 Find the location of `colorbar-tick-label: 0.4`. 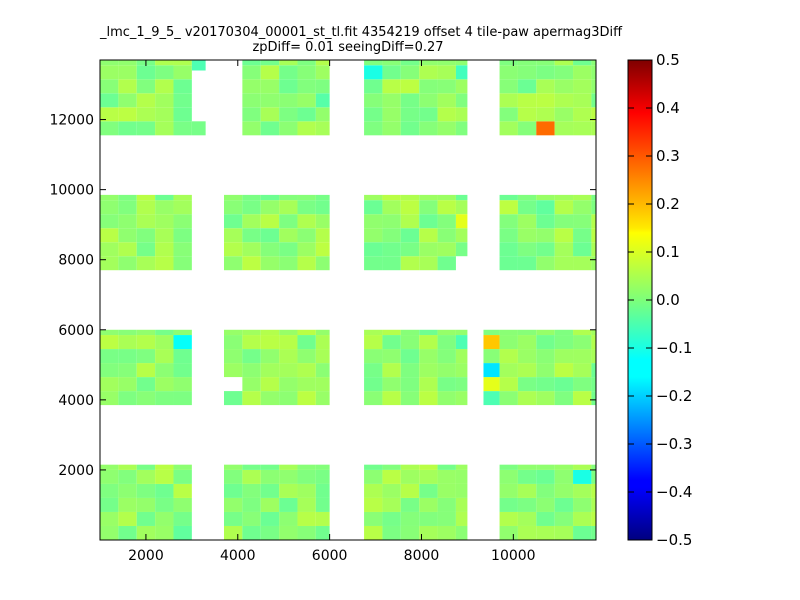

colorbar-tick-label: 0.4 is located at coordinates (668, 108).